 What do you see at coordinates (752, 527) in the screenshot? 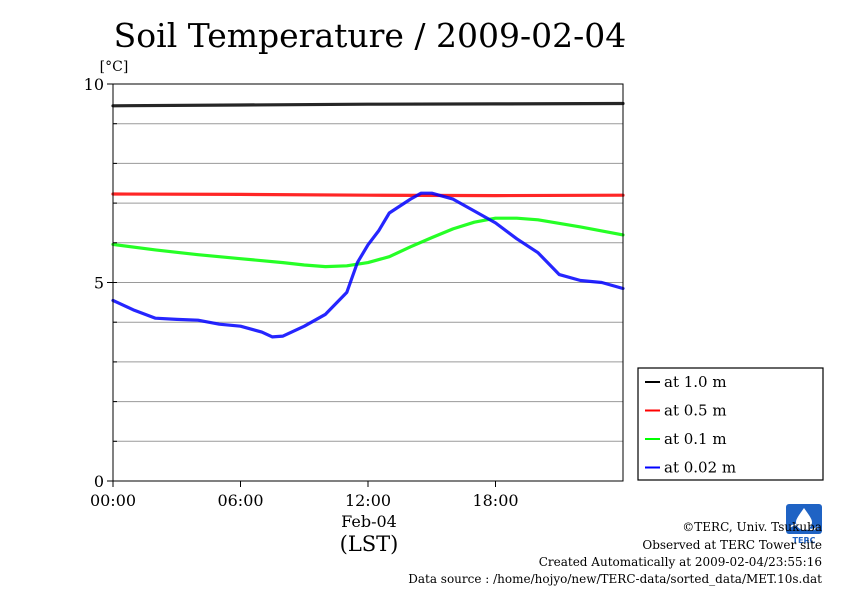
I see `footer-copyright: ©TERC, Univ. Tsukuba` at bounding box center [752, 527].